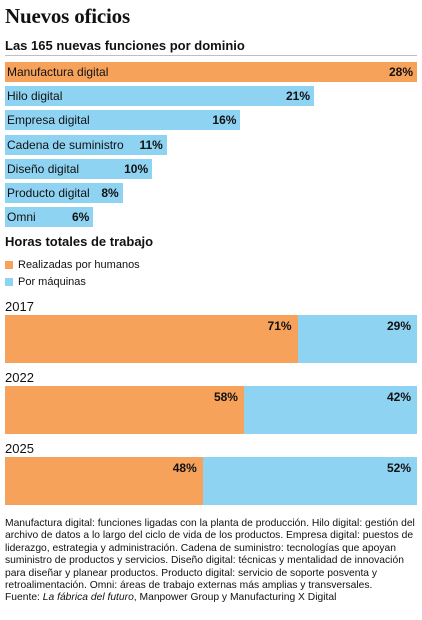 The width and height of the screenshot is (422, 620). Describe the element at coordinates (9, 265) in the screenshot. I see `legend-swatch-humans` at that location.